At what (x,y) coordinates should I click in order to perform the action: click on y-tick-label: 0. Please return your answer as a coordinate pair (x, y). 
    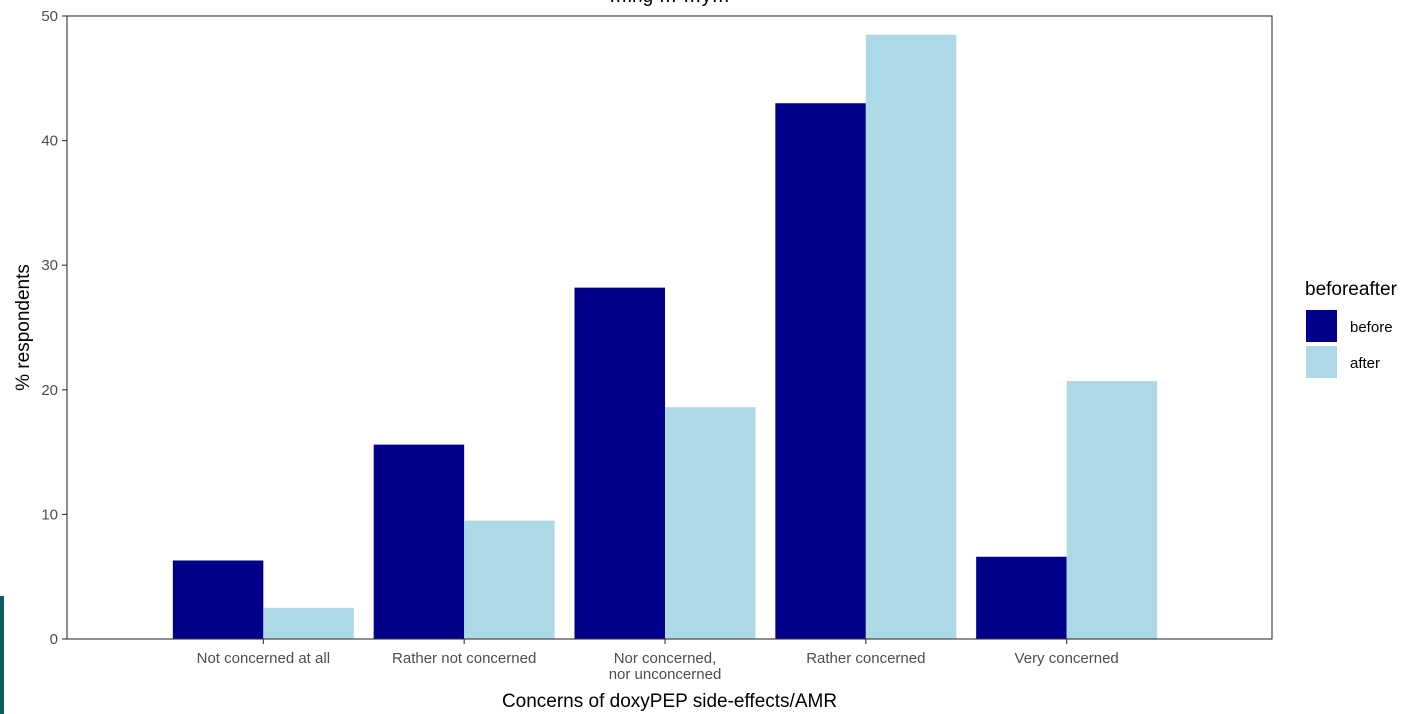
    Looking at the image, I should click on (54, 639).